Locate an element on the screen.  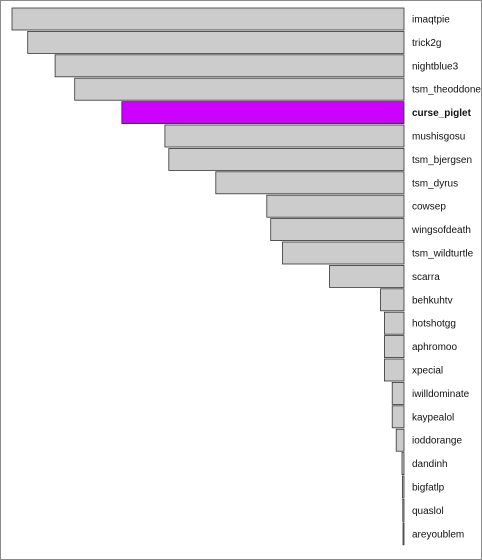
label-iwilldominate: iwilldominate is located at coordinates (441, 394).